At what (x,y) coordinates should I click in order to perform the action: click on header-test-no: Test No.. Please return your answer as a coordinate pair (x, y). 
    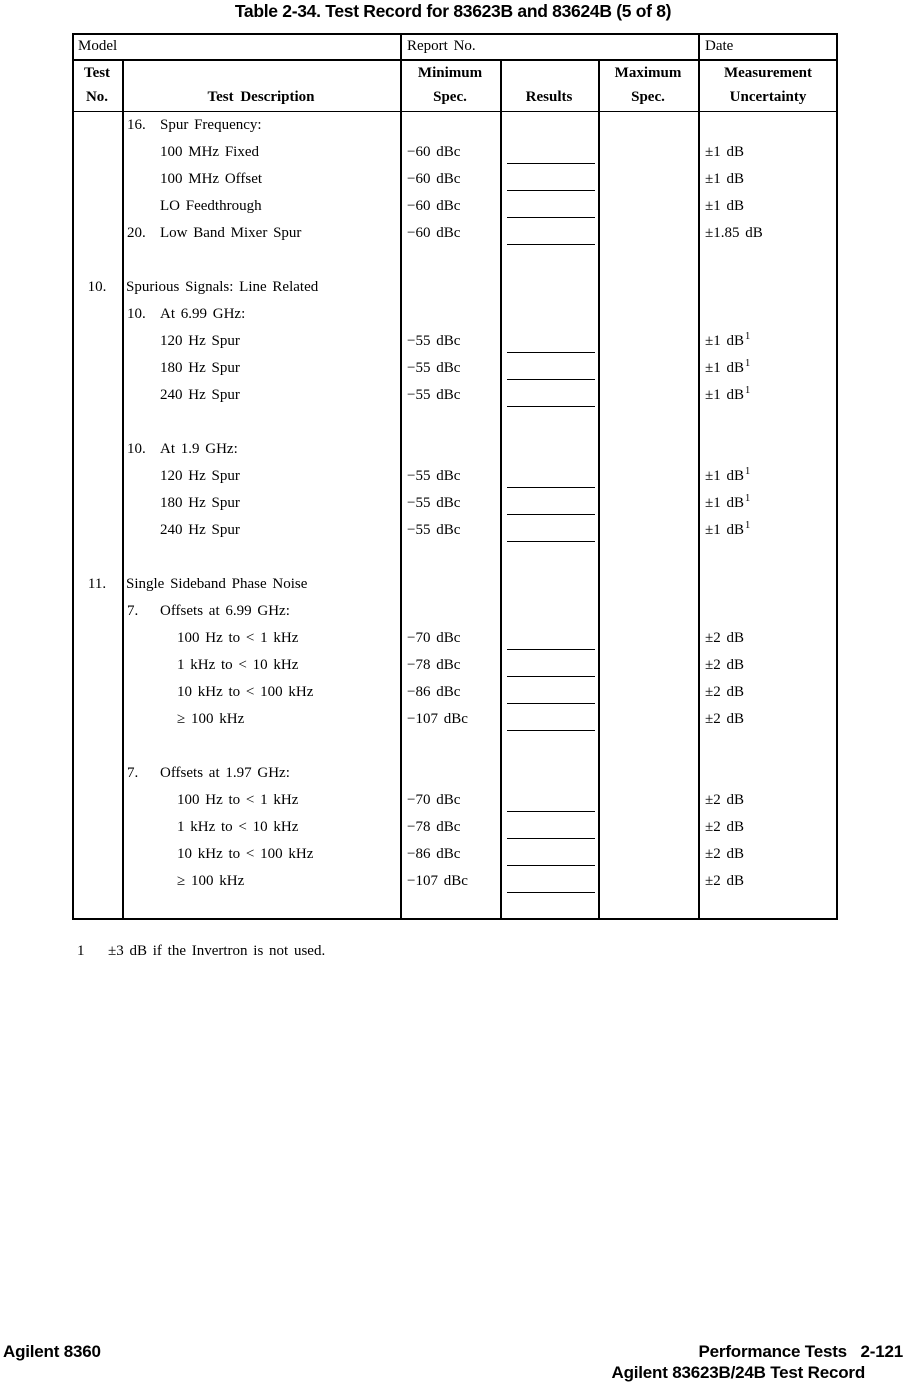
    Looking at the image, I should click on (97, 85).